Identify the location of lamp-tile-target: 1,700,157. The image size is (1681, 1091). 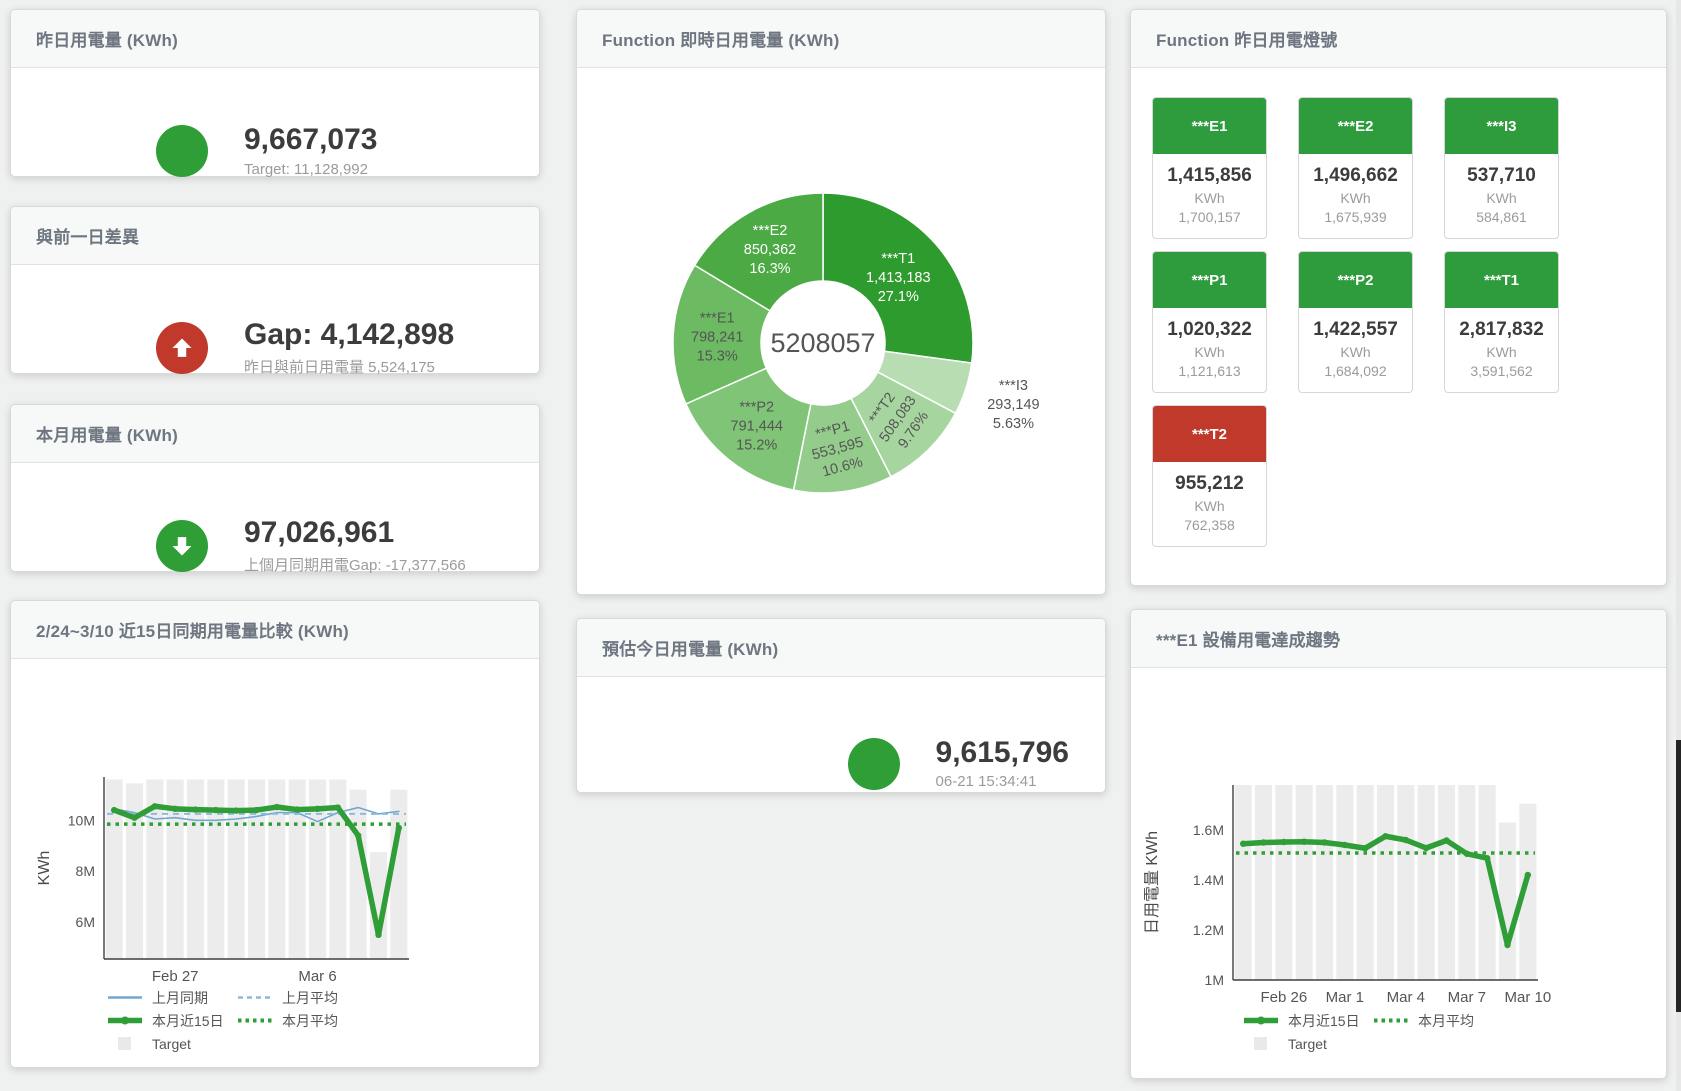
(1209, 217).